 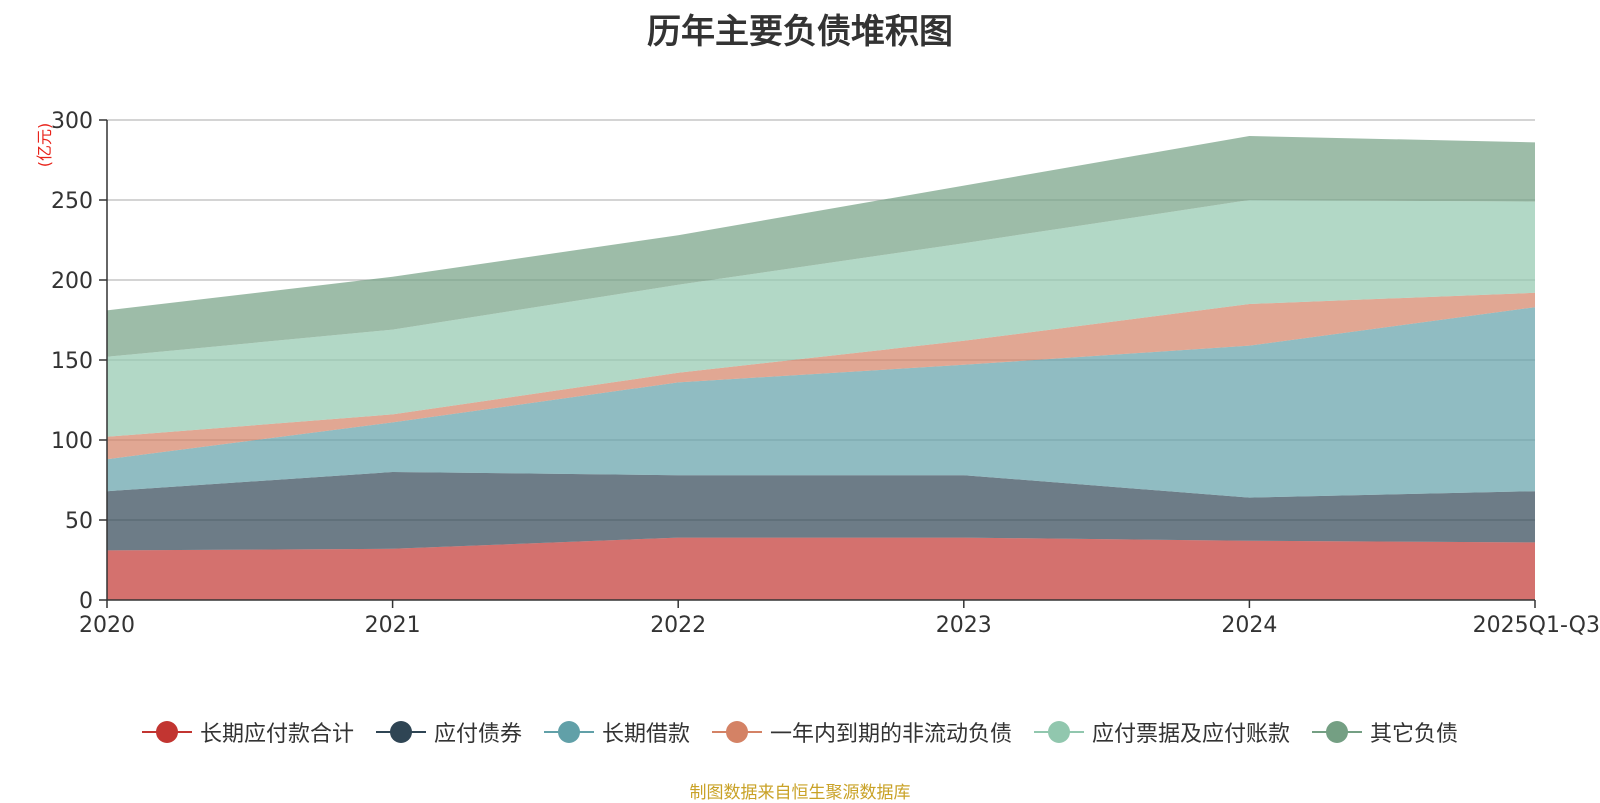 What do you see at coordinates (800, 32) in the screenshot?
I see `chart-title: 历年主要负债堆积图` at bounding box center [800, 32].